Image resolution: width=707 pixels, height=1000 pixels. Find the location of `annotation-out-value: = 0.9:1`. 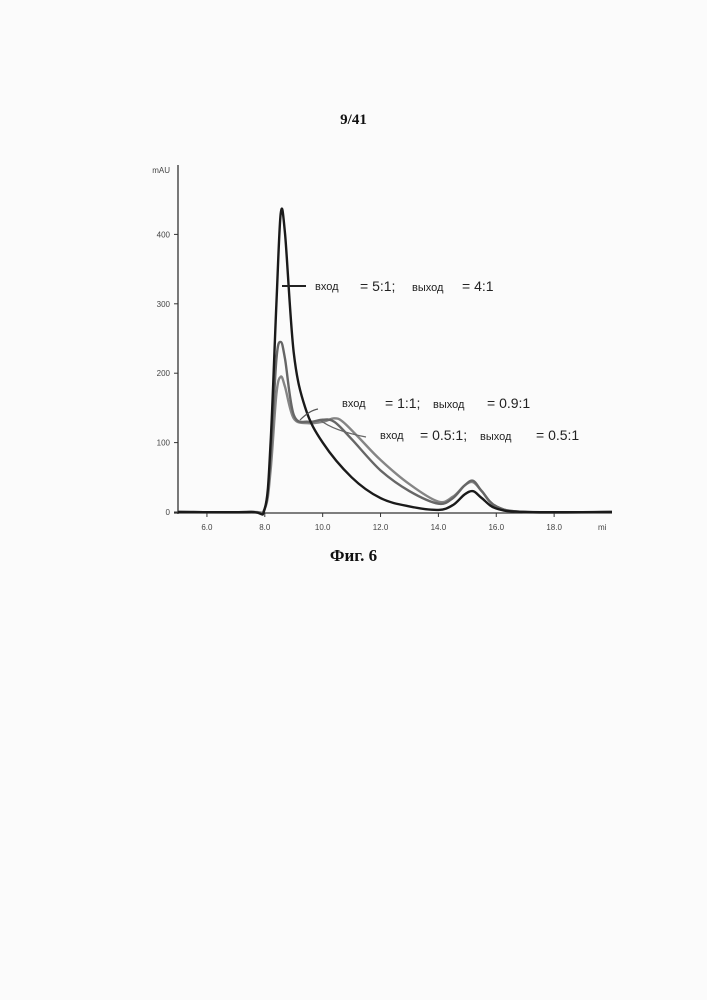

annotation-out-value: = 0.9:1 is located at coordinates (508, 403).